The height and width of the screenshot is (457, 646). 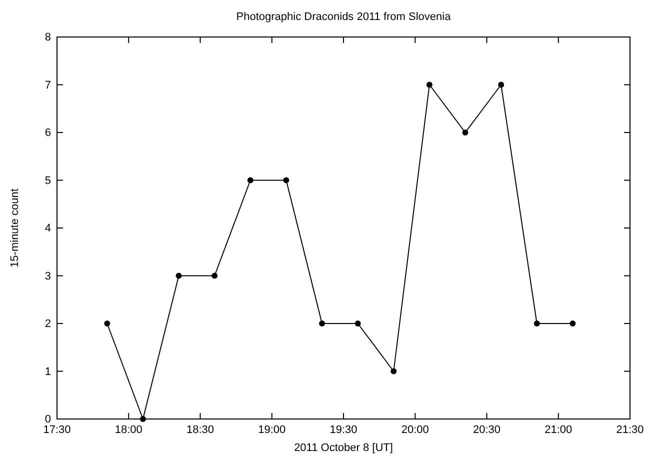 I want to click on x-tick-label: 19:30, so click(x=344, y=430).